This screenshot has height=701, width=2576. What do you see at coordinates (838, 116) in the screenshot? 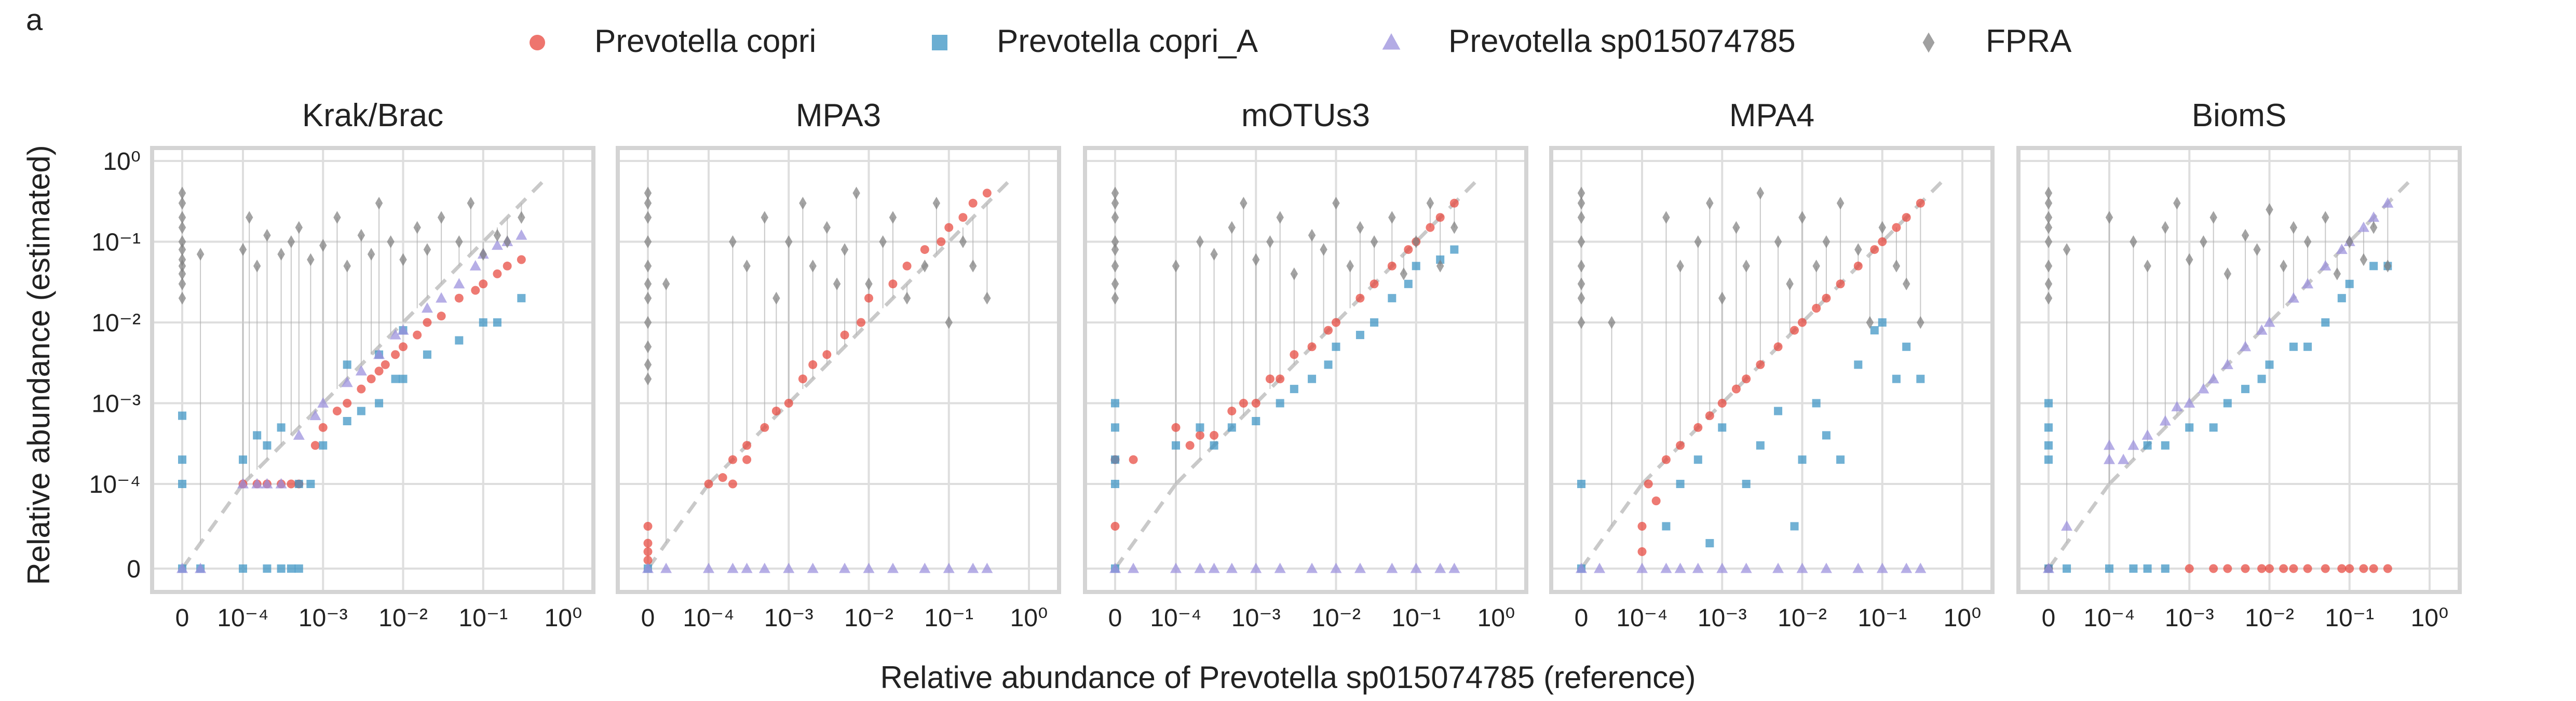
I see `panel-mpa3-title: MPA3` at bounding box center [838, 116].